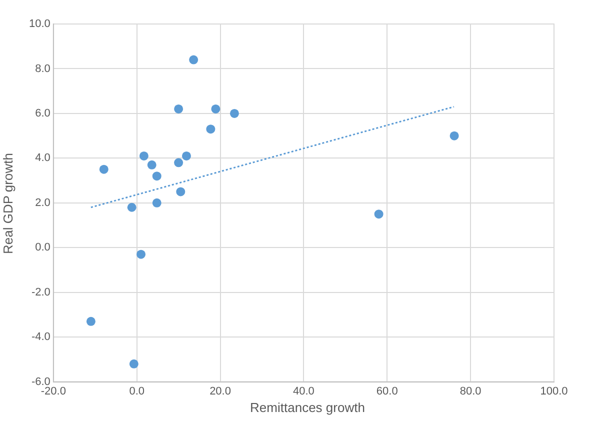  What do you see at coordinates (387, 391) in the screenshot?
I see `x-tick-label: 60.0` at bounding box center [387, 391].